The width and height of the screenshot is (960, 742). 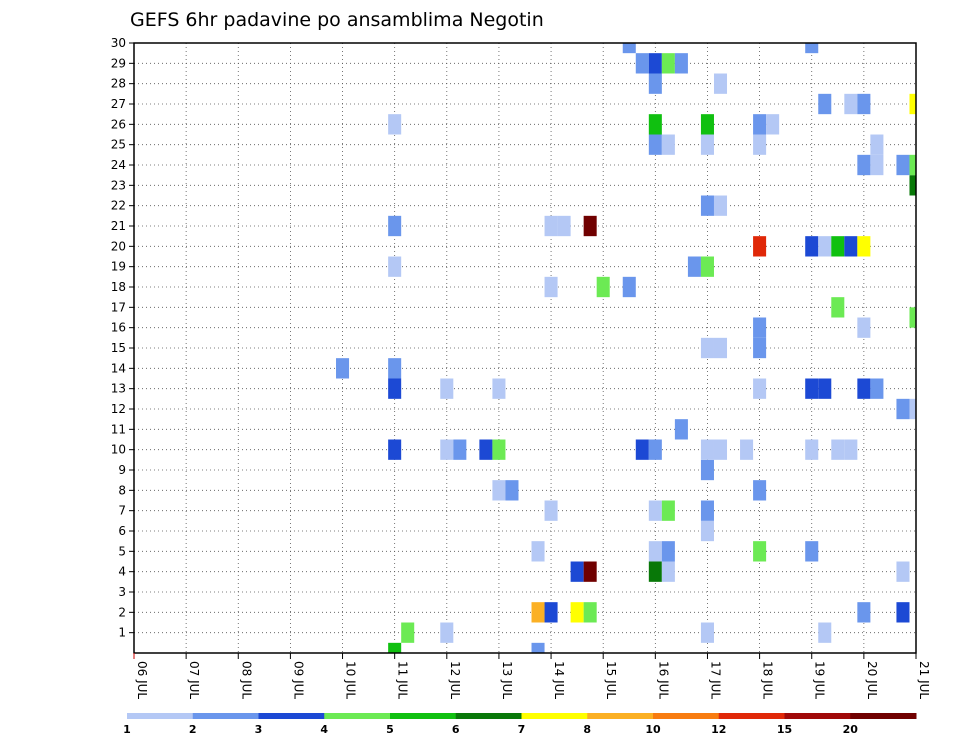 What do you see at coordinates (522, 729) in the screenshot?
I see `colorbar-label: 7` at bounding box center [522, 729].